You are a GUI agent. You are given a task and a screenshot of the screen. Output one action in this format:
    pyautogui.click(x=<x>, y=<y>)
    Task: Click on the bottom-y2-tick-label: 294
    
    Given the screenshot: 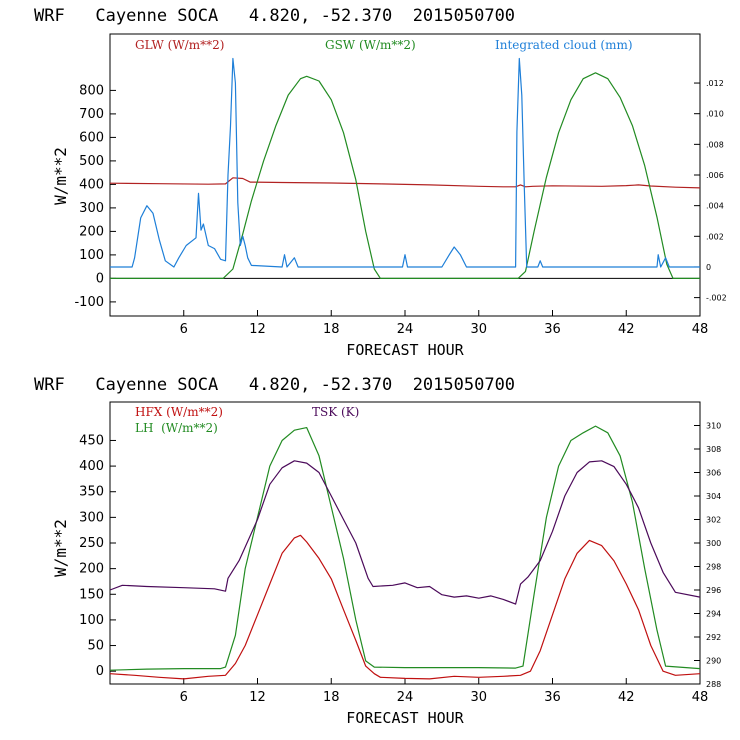 What is the action you would take?
    pyautogui.click(x=713, y=614)
    